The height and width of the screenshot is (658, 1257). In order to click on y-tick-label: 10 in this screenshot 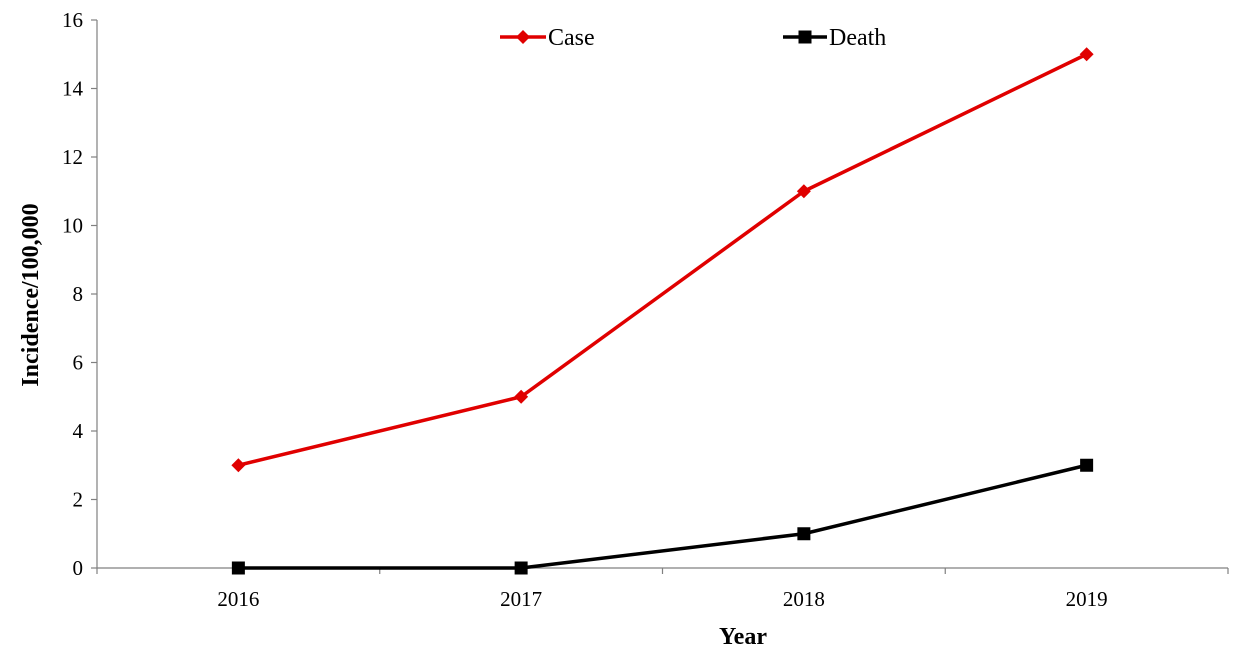, I will do `click(72, 226)`.